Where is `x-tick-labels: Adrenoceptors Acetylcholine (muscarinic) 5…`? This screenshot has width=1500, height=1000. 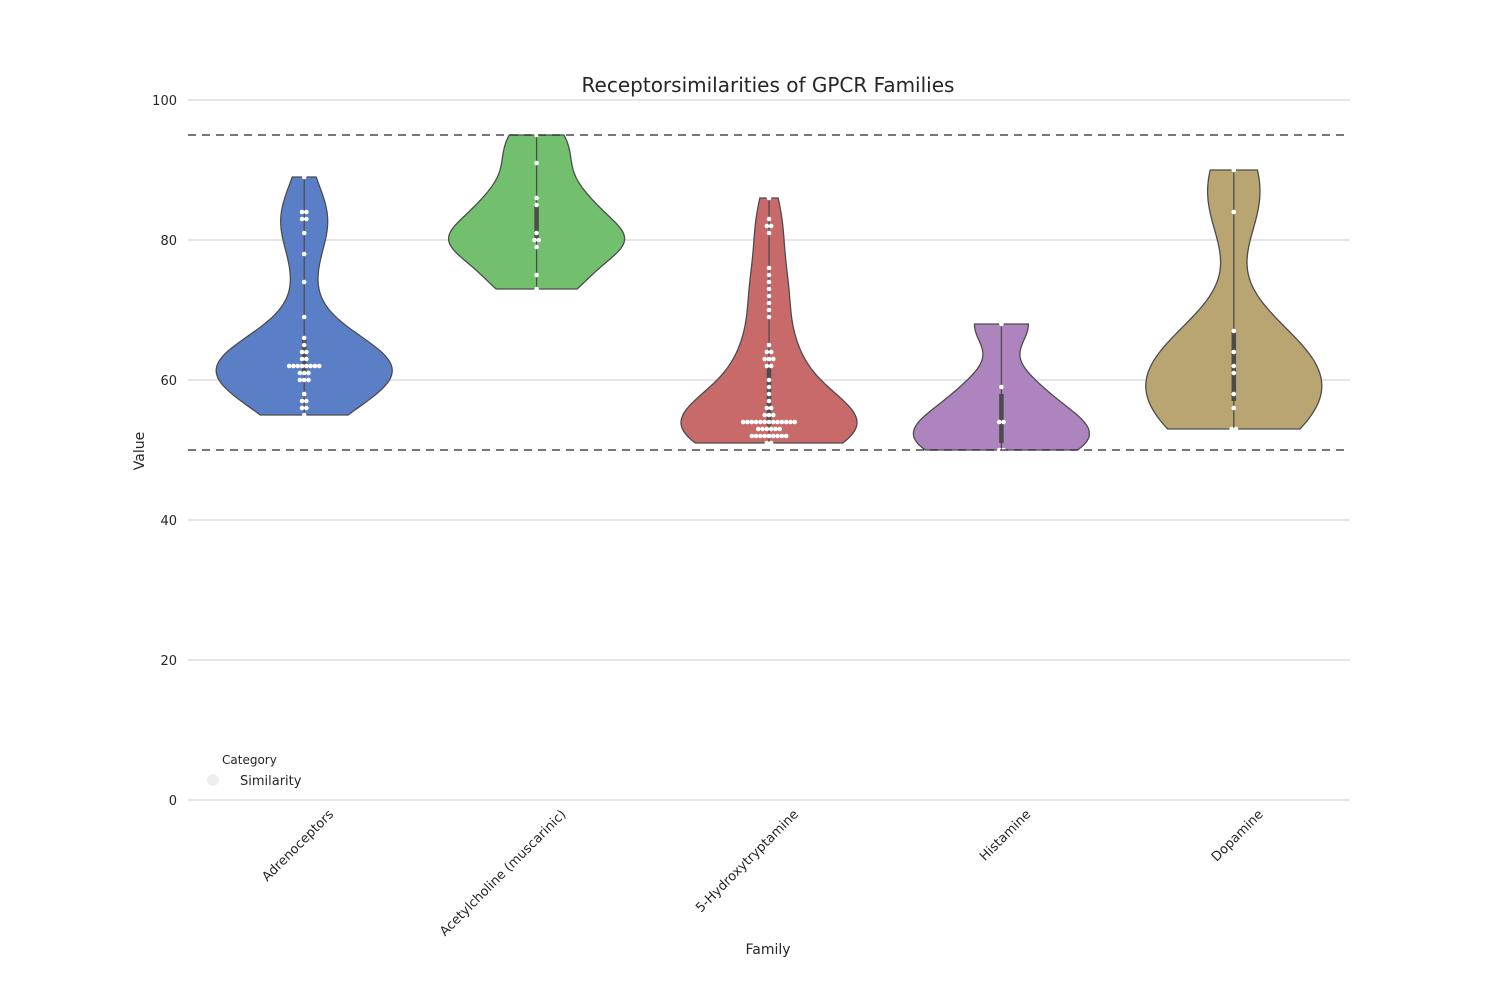
x-tick-labels: Adrenoceptors Acetylcholine (muscarinic) 5… is located at coordinates (762, 873).